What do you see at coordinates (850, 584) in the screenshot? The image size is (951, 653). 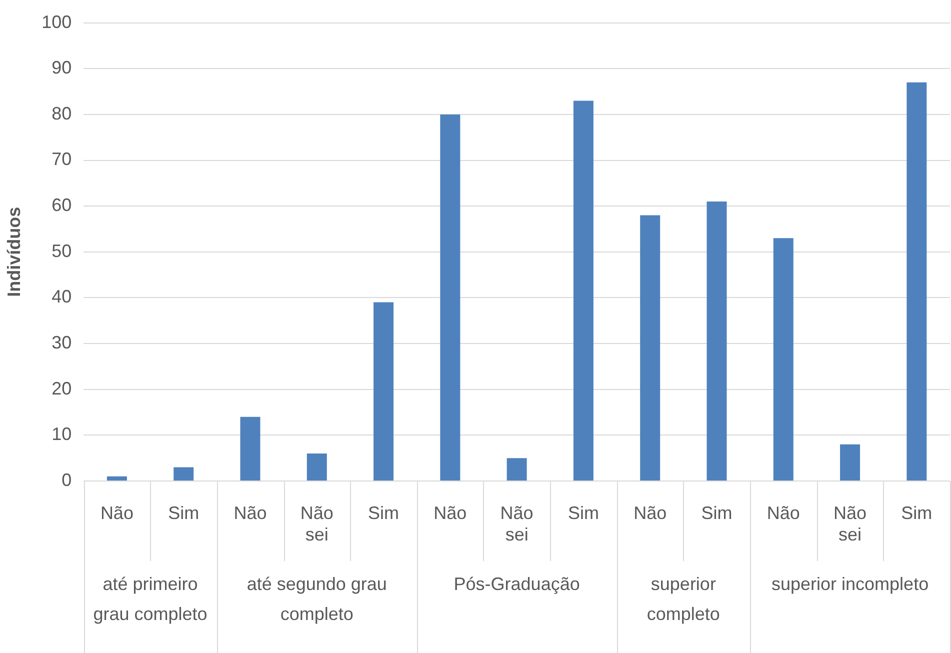 I see `text: superior incompleto` at bounding box center [850, 584].